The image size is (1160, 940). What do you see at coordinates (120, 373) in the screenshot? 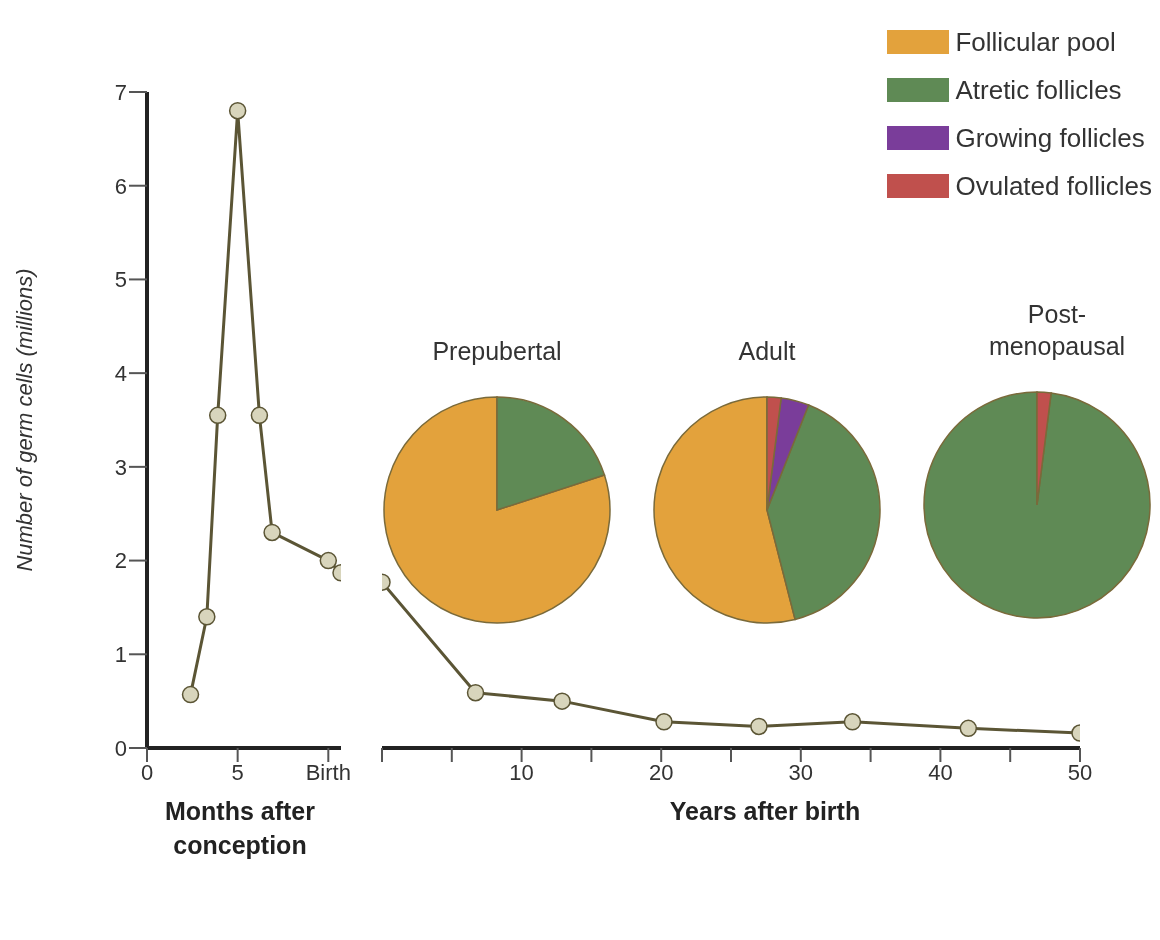
I see `y-tick-label: 4` at bounding box center [120, 373].